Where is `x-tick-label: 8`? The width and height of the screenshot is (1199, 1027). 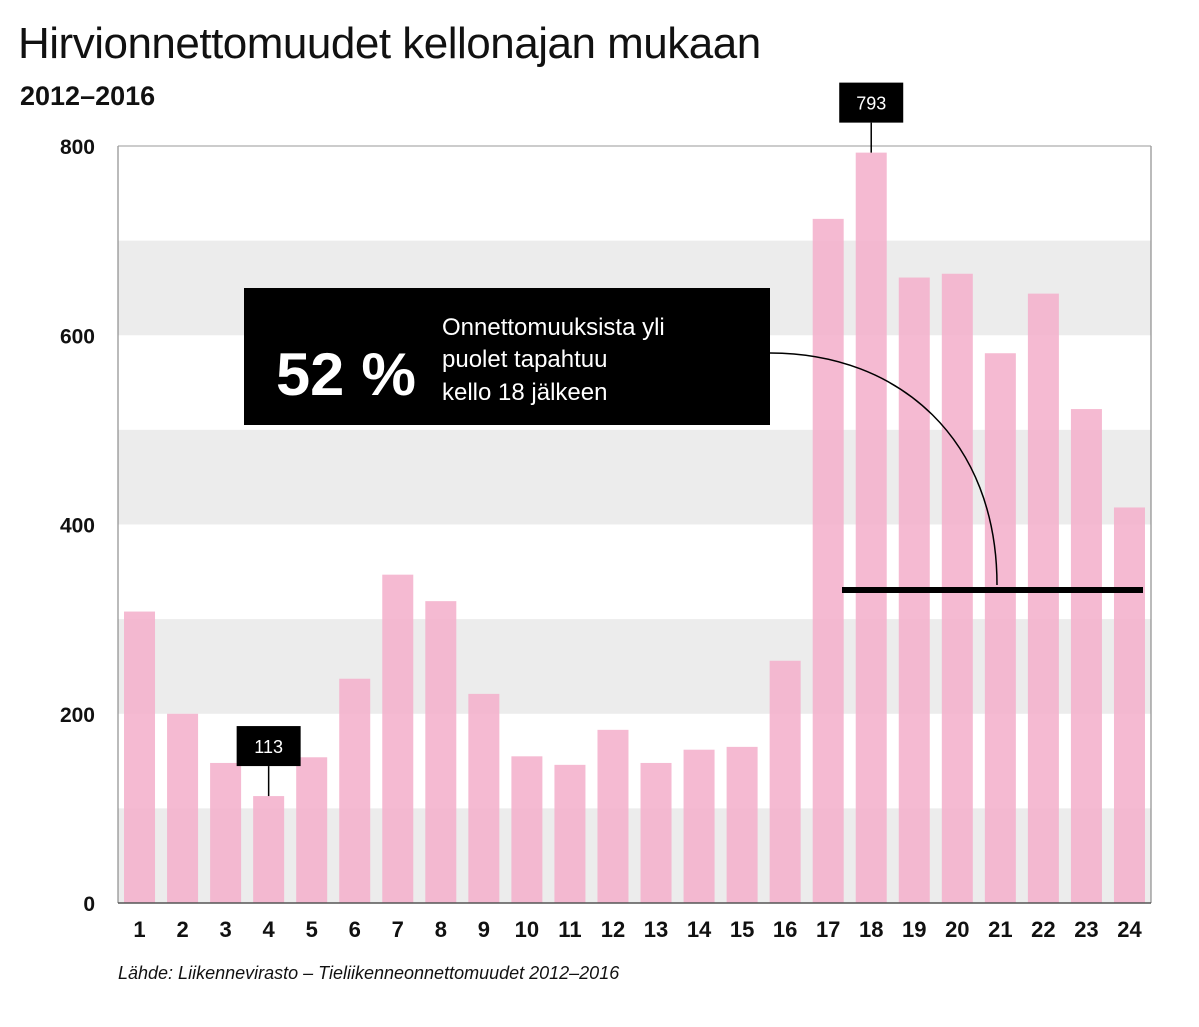 x-tick-label: 8 is located at coordinates (441, 929).